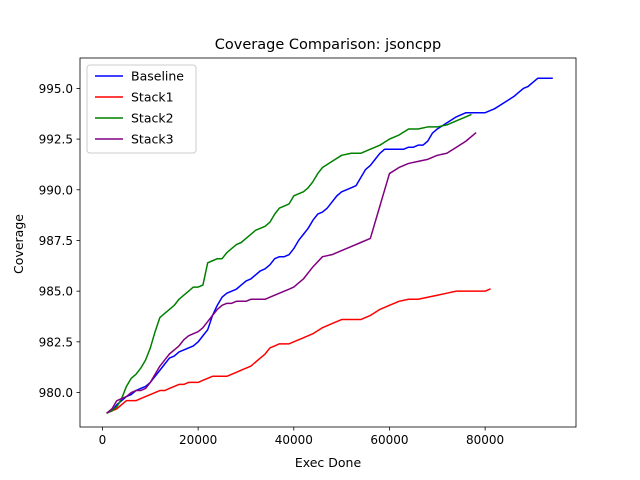 The width and height of the screenshot is (640, 480). Describe the element at coordinates (152, 139) in the screenshot. I see `legend-label-stack3: Stack3` at that location.